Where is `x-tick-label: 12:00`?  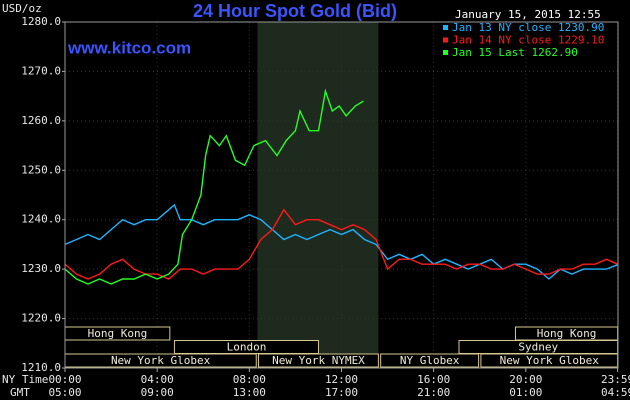 x-tick-label: 12:00 is located at coordinates (341, 379).